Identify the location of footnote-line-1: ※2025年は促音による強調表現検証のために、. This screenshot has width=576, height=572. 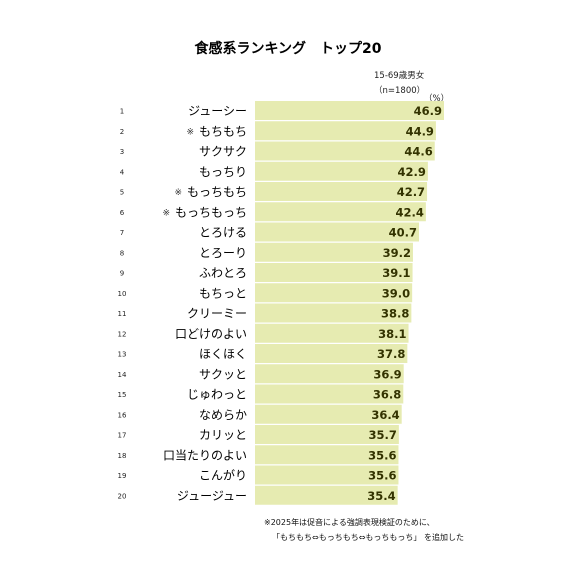
(349, 522).